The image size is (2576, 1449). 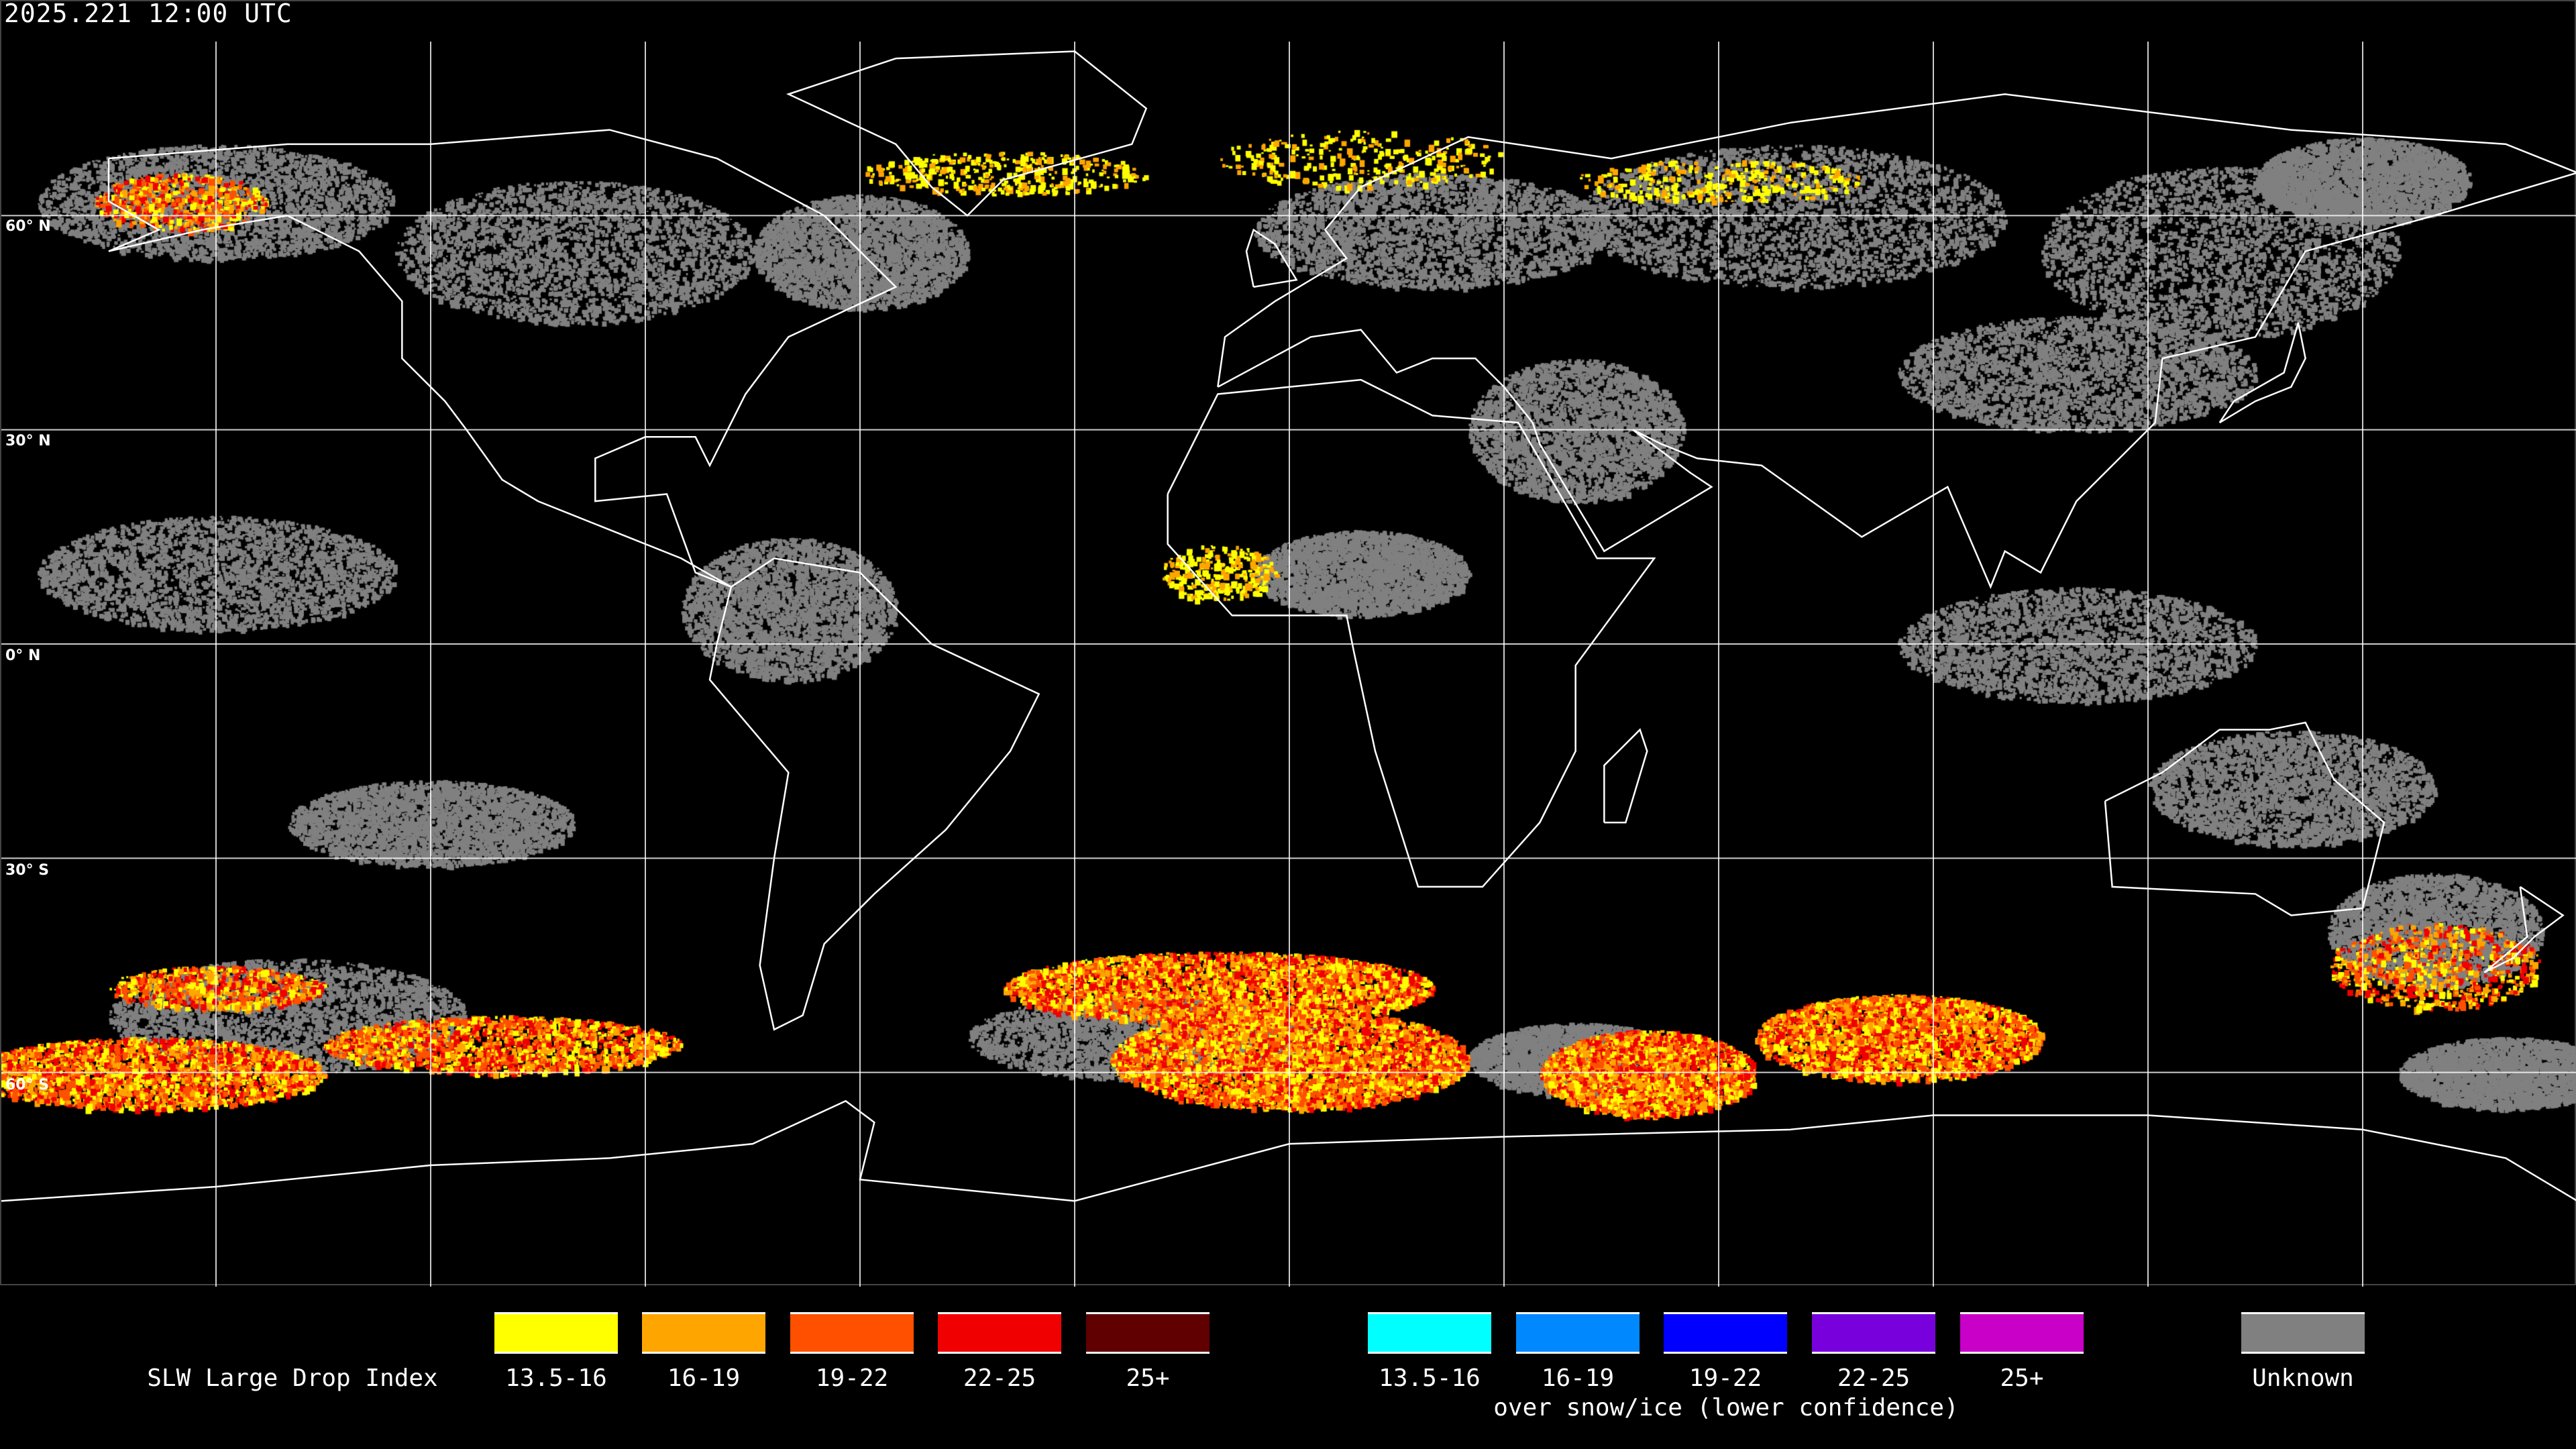 I want to click on lat-label-60s: 60° S, so click(x=27, y=1085).